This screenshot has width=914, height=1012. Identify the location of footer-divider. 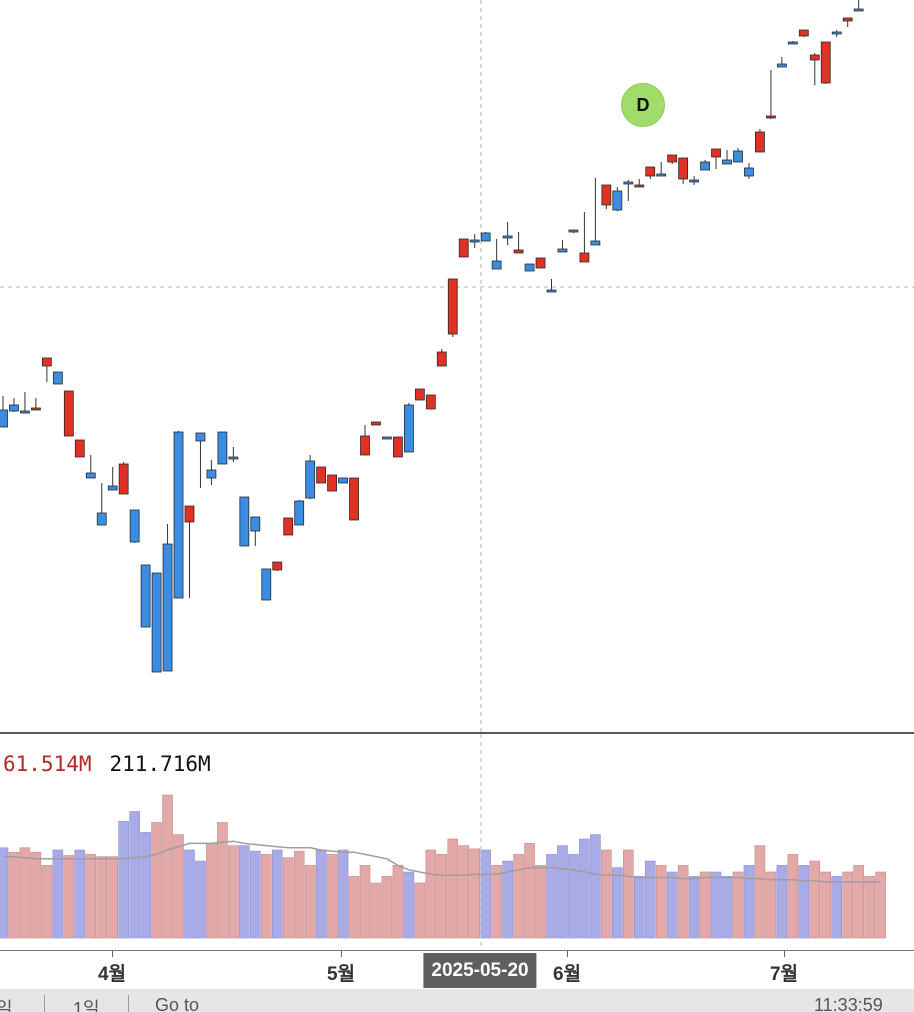
(128, 1003).